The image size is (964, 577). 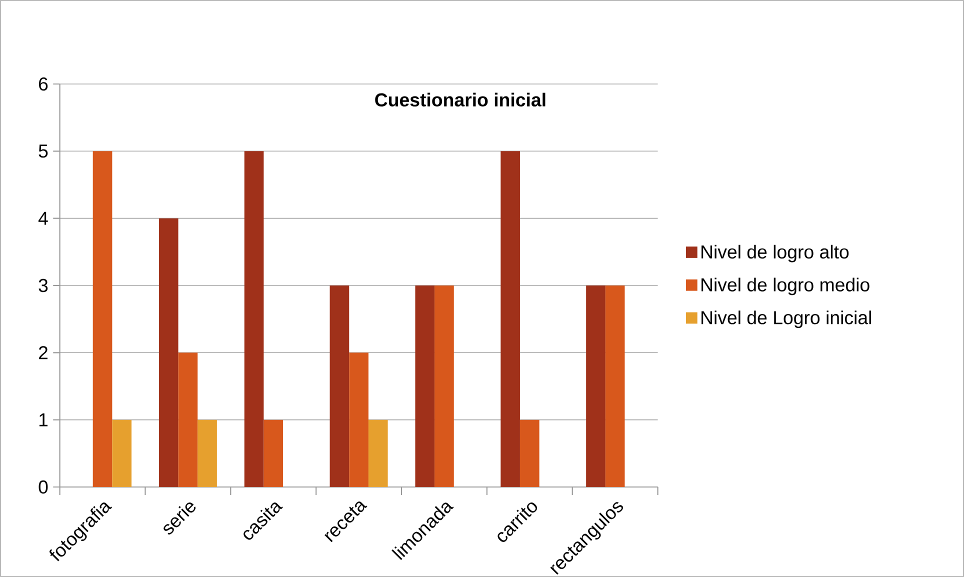 What do you see at coordinates (460, 99) in the screenshot?
I see `chart-title: Cuestionario inicial` at bounding box center [460, 99].